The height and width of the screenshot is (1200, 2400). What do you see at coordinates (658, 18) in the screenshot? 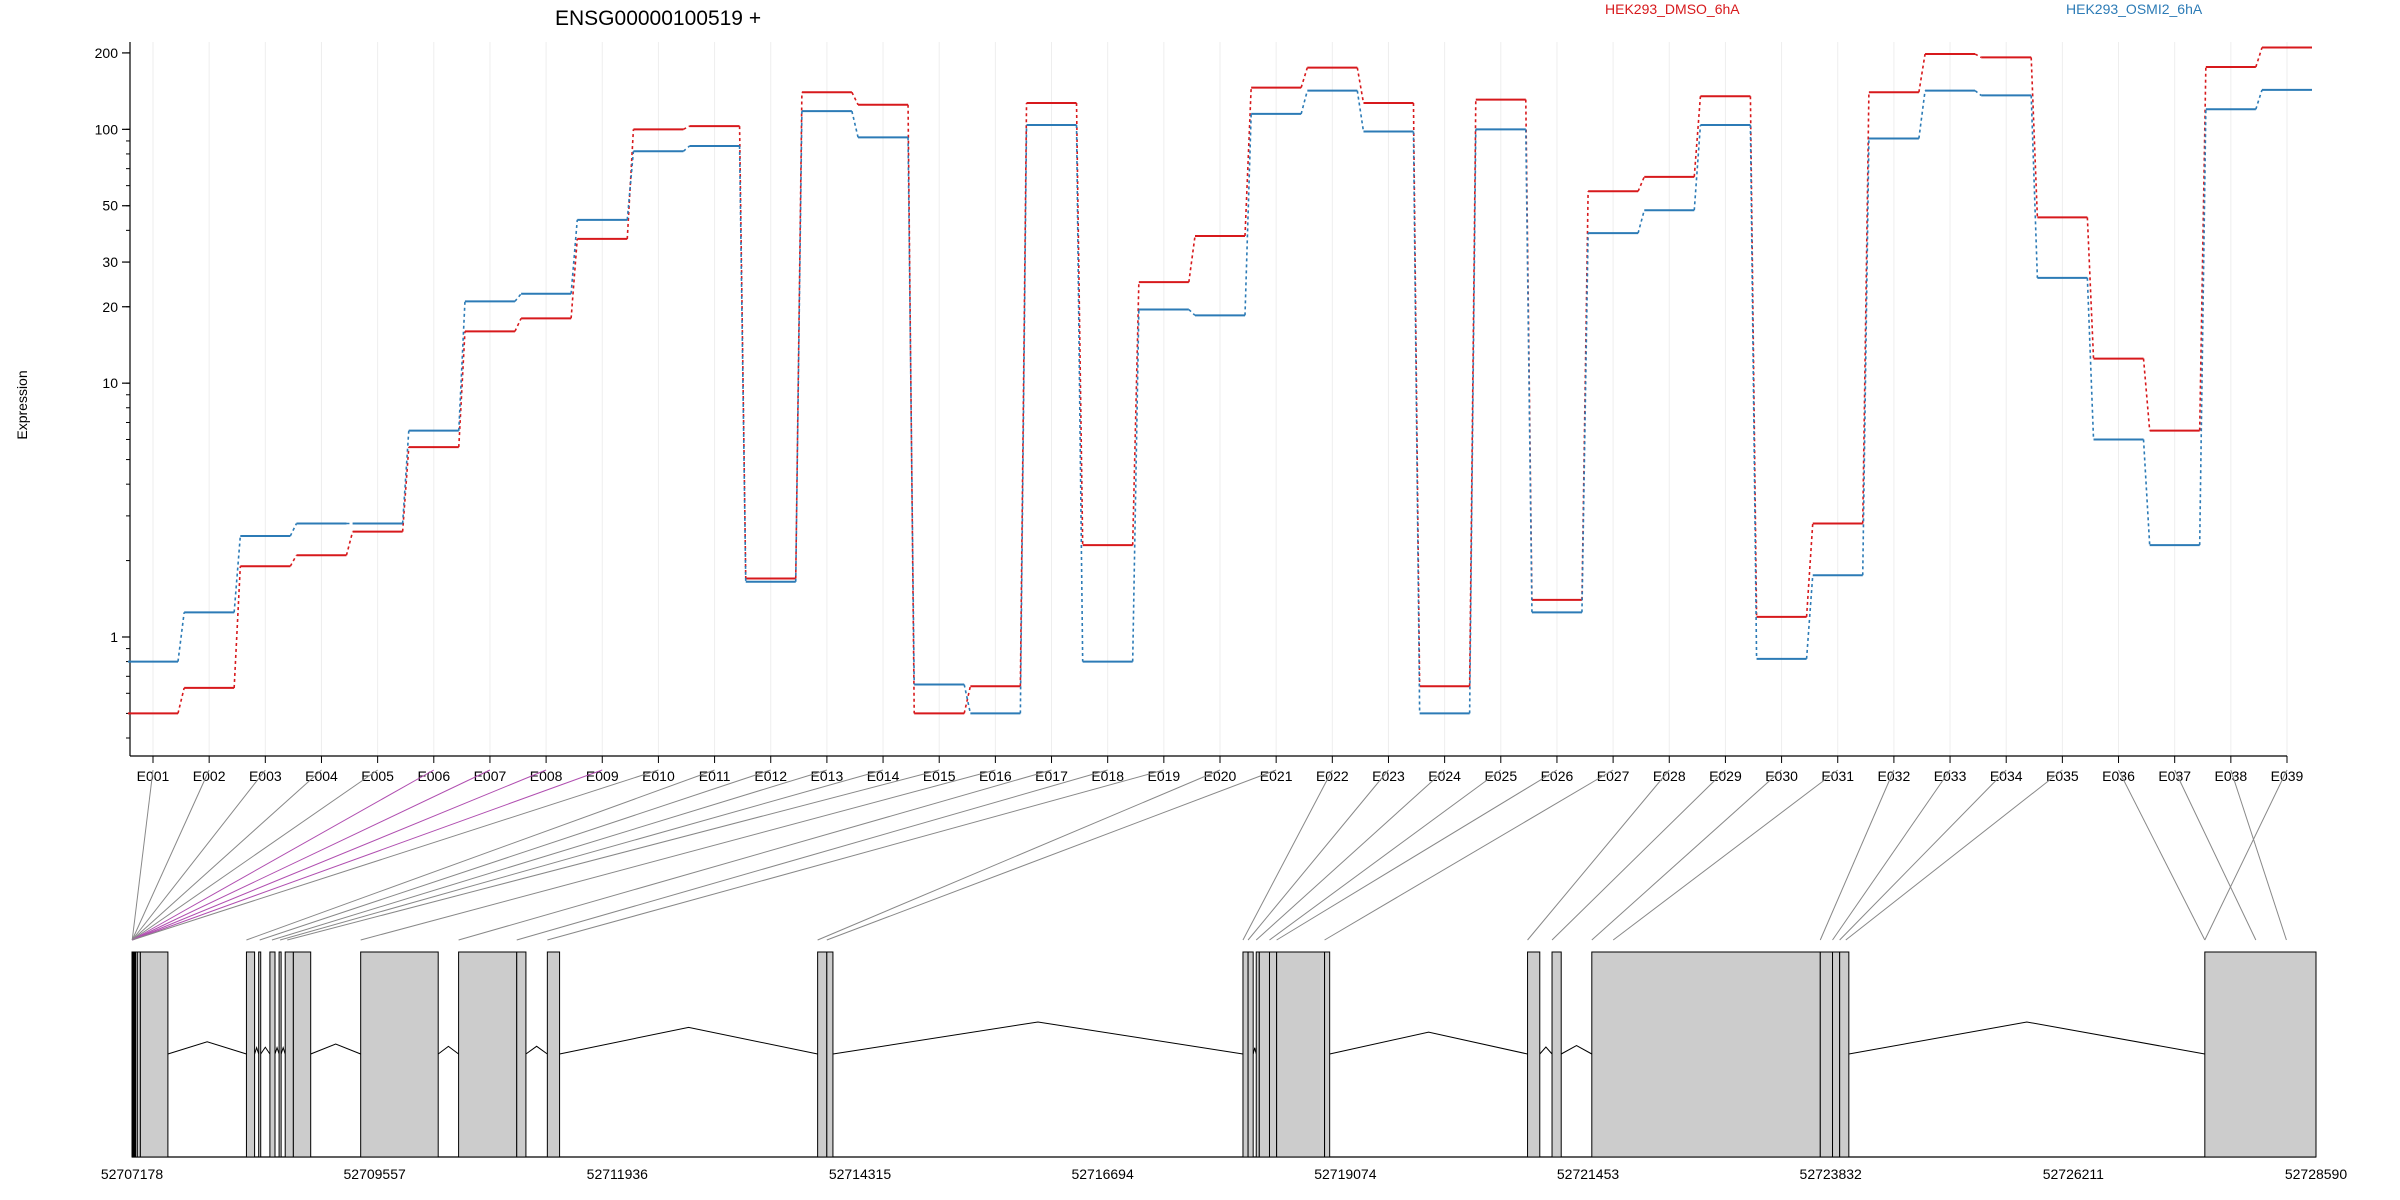
I see `chart-title: ENSG00000100519 +` at bounding box center [658, 18].